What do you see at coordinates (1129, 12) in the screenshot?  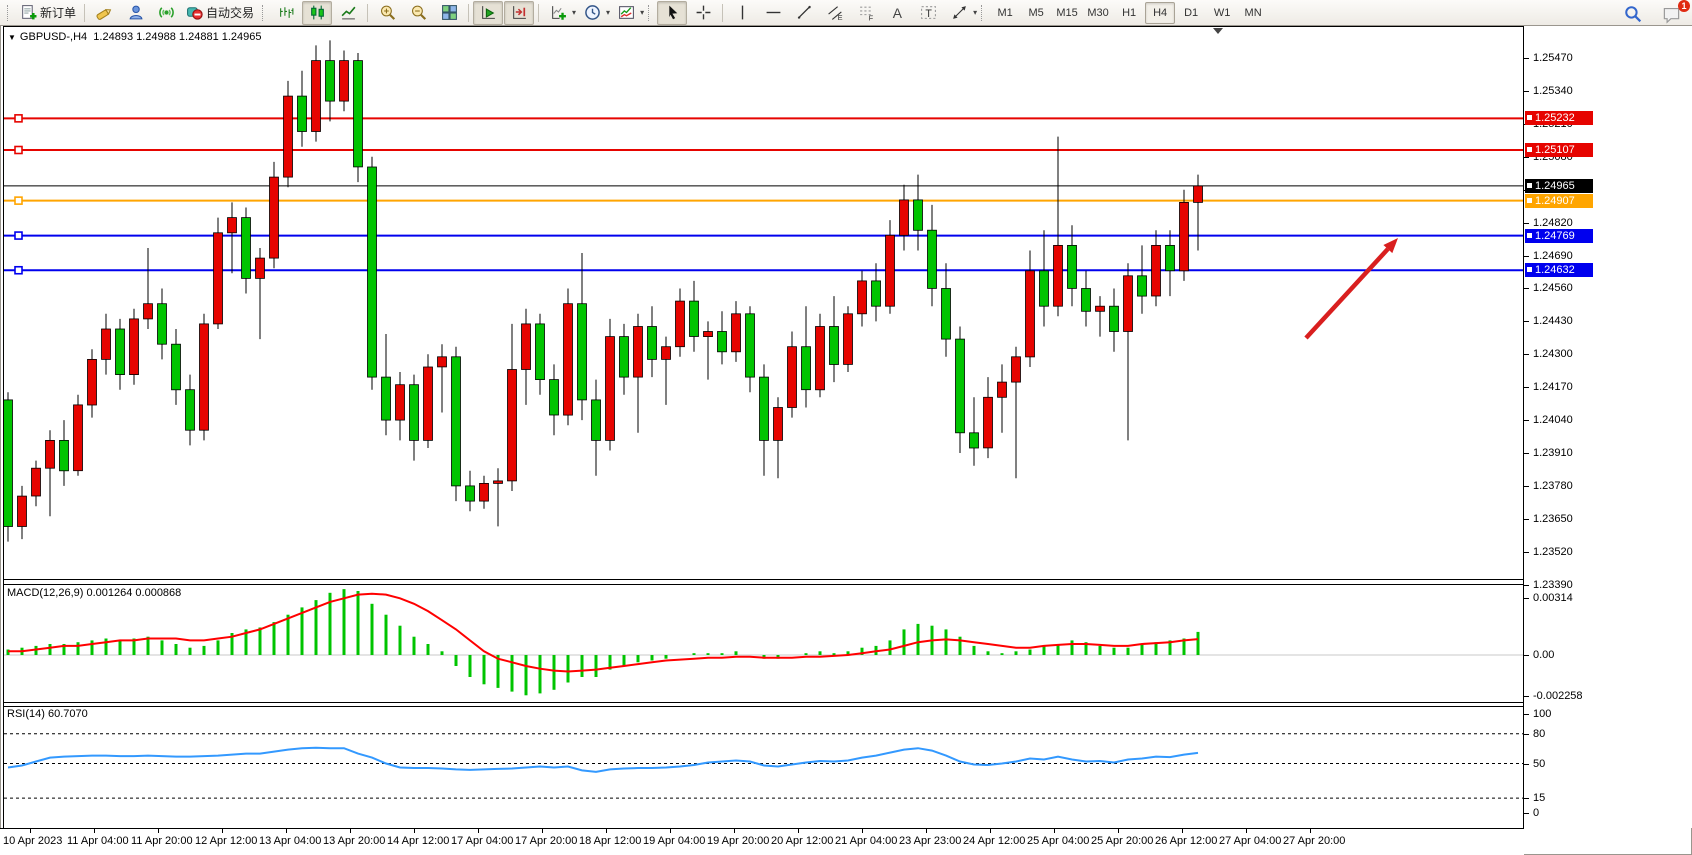 I see `tf-h1-button: H1` at bounding box center [1129, 12].